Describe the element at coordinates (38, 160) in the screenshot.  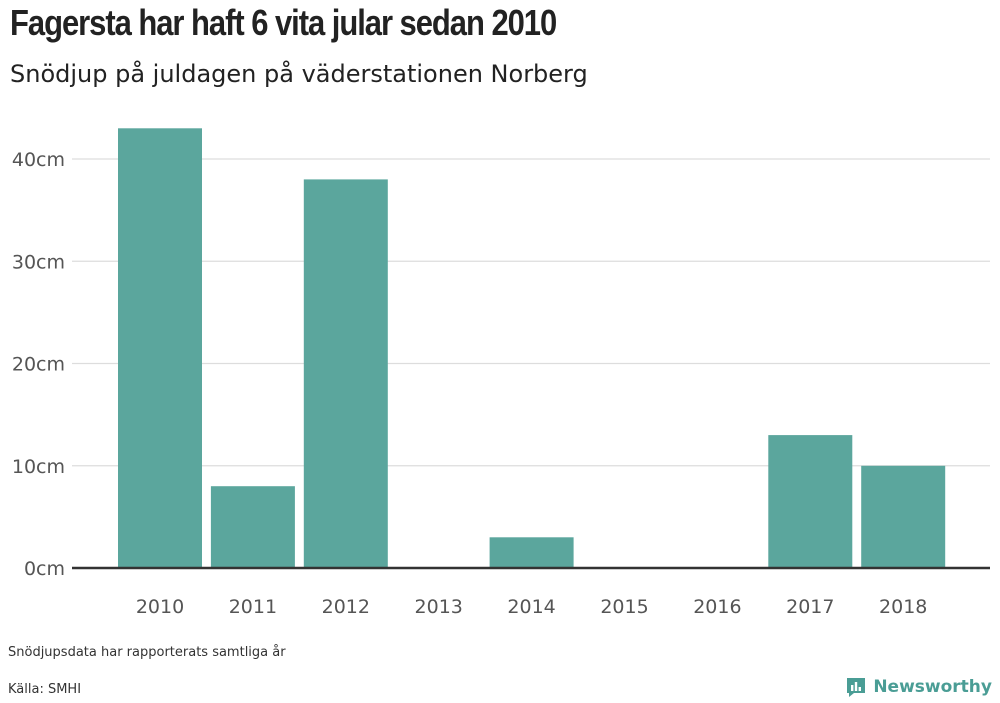
I see `y-tick-label: 40cm` at that location.